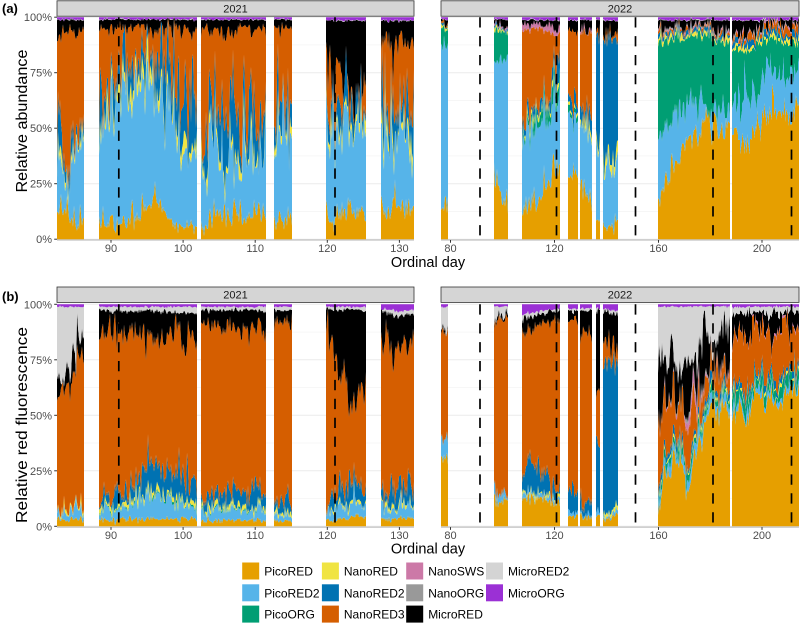 This screenshot has width=800, height=629. Describe the element at coordinates (455, 615) in the screenshot. I see `svg-text: MicroRED` at that location.